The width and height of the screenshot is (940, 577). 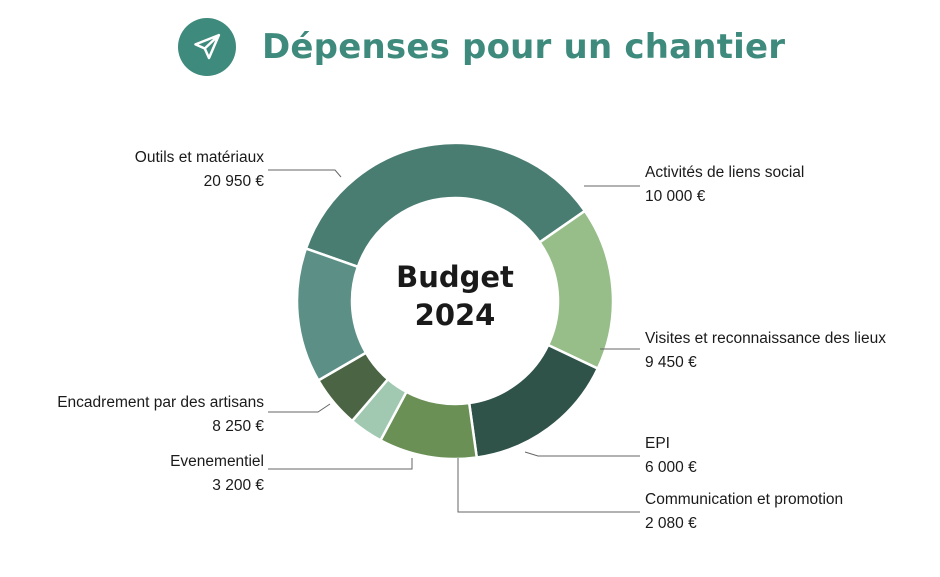 I want to click on header: Dépenses pour un chantier, so click(x=481, y=47).